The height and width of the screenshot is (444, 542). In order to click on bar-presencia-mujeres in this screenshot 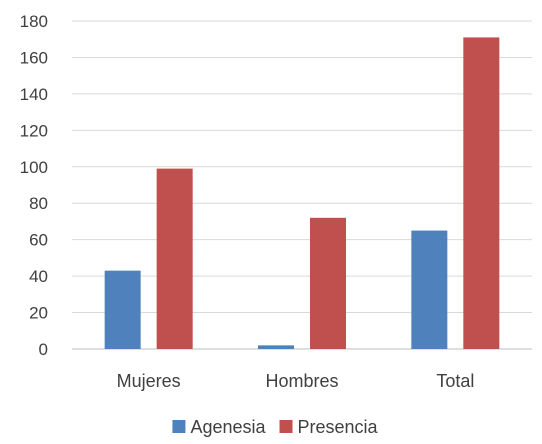, I will do `click(174, 258)`.